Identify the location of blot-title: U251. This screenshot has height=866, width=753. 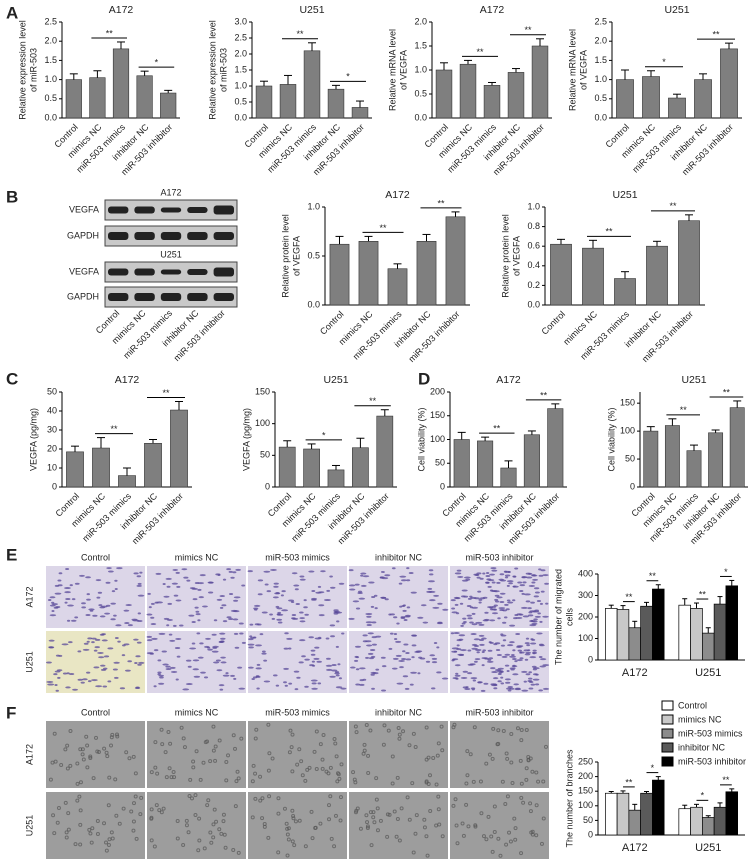
(171, 254).